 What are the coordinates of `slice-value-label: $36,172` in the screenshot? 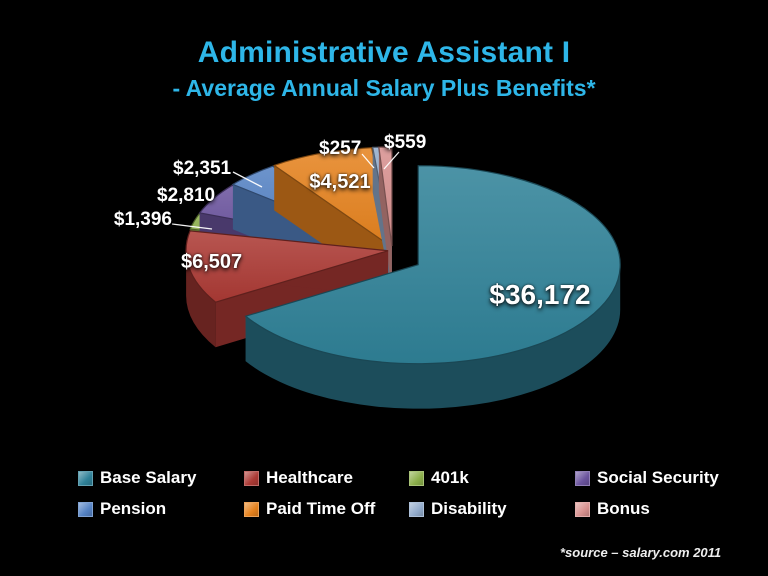 It's located at (540, 294).